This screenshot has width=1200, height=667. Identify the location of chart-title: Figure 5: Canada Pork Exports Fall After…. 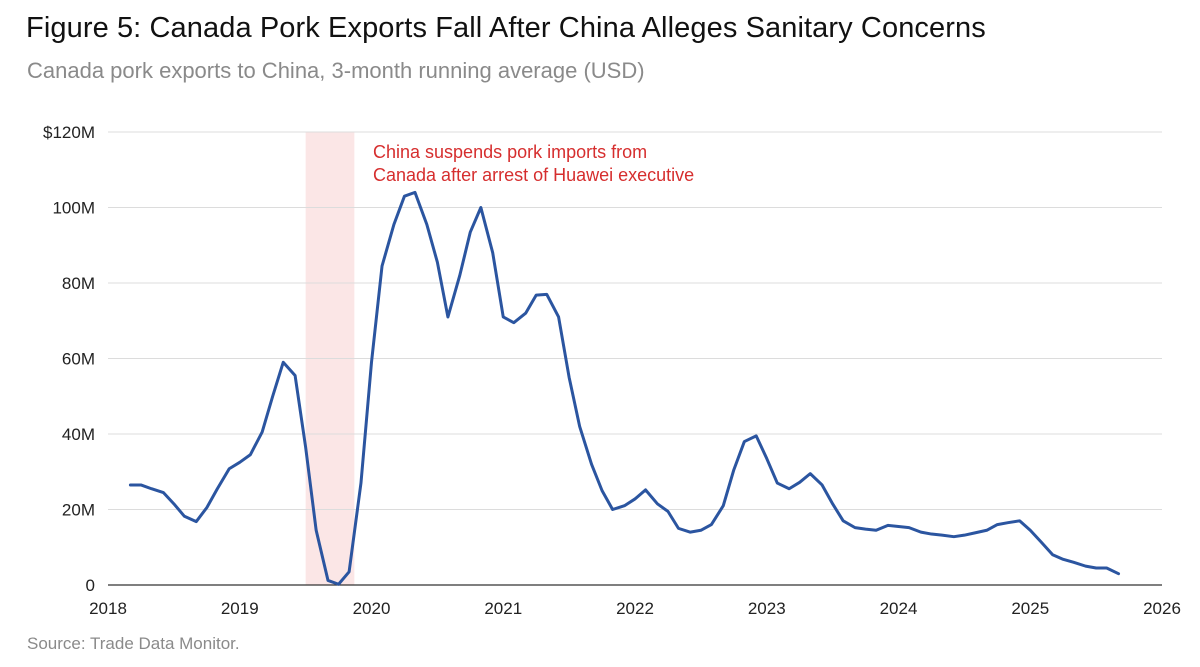
(506, 28).